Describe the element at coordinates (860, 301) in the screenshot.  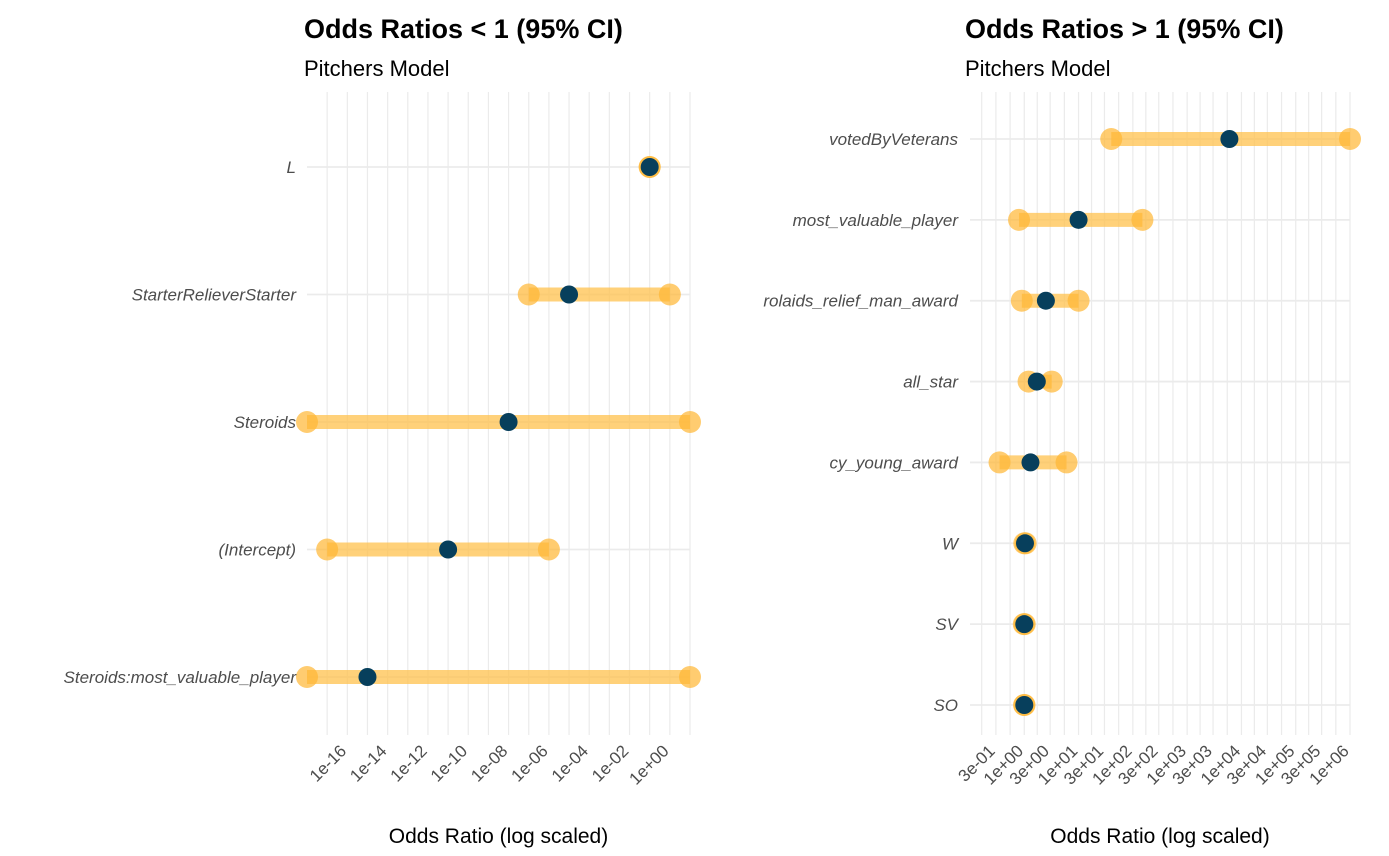
I see `term-label: rolaids_relief_man_award` at that location.